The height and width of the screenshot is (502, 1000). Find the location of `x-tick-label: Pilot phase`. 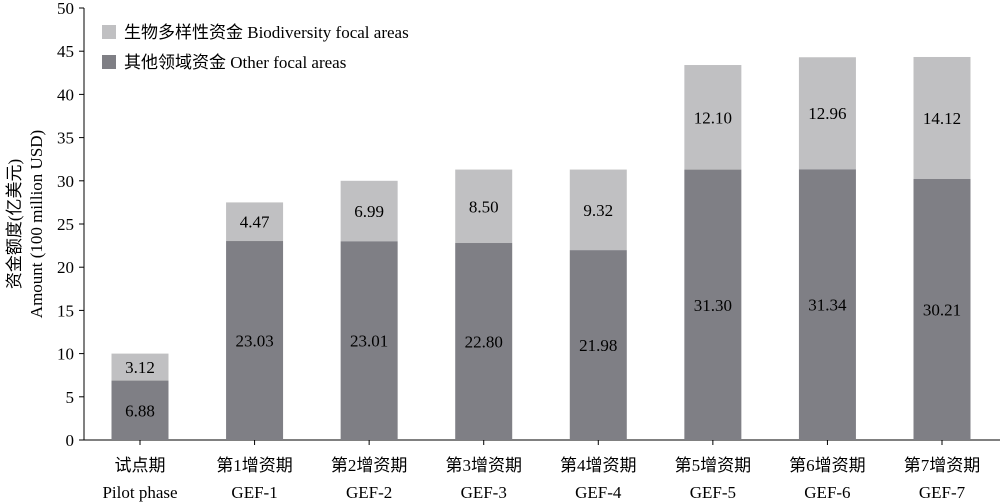

x-tick-label: Pilot phase is located at coordinates (139, 492).